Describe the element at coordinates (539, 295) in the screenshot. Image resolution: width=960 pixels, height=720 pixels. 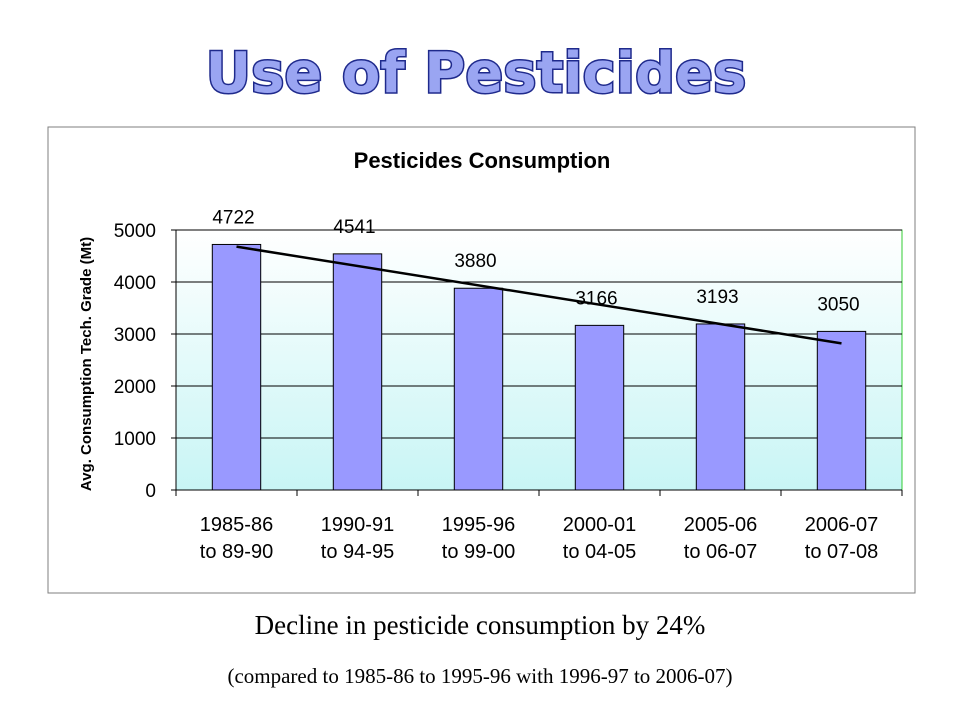
I see `trendline` at that location.